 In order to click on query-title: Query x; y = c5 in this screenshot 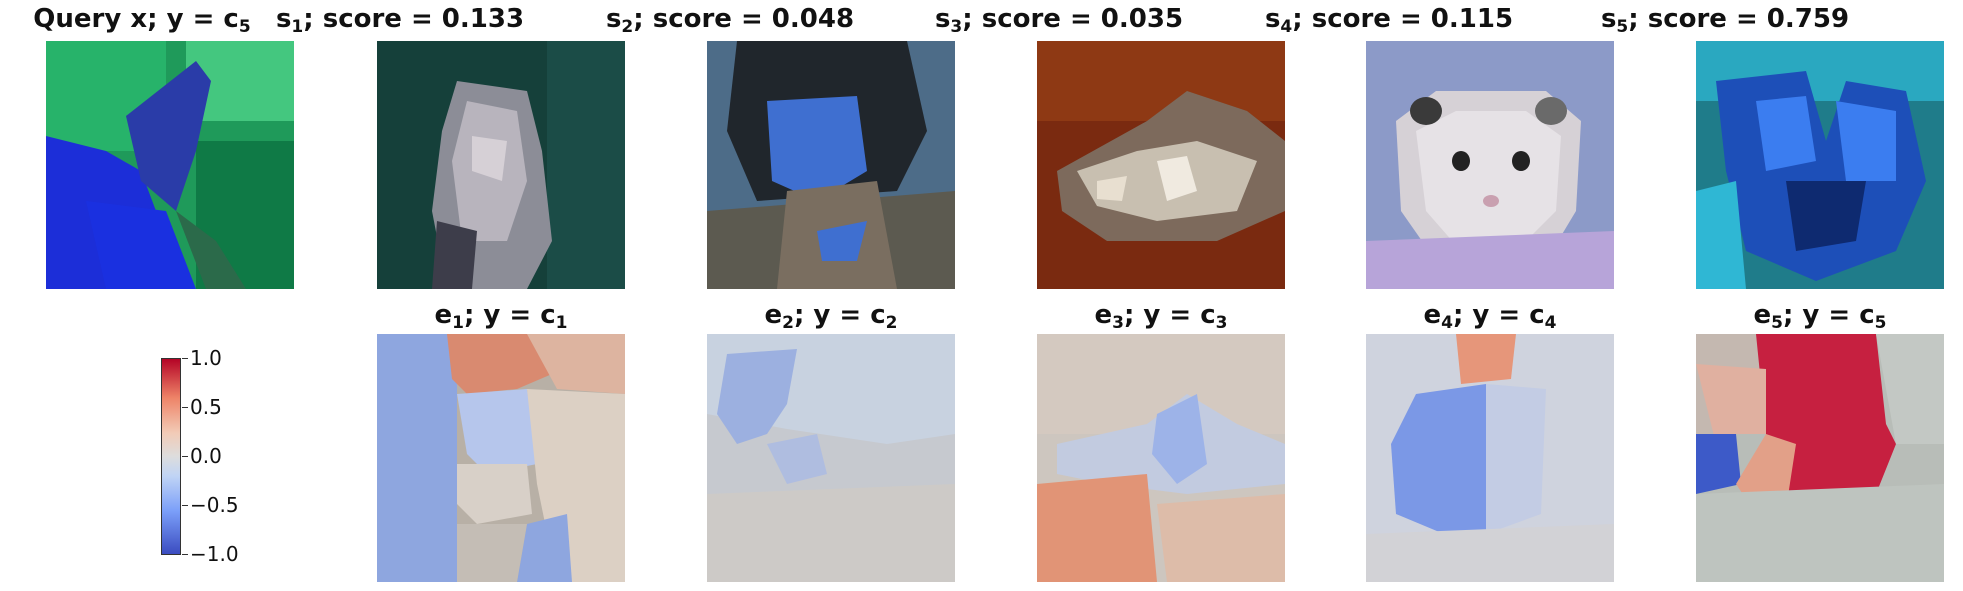, I will do `click(142, 20)`.